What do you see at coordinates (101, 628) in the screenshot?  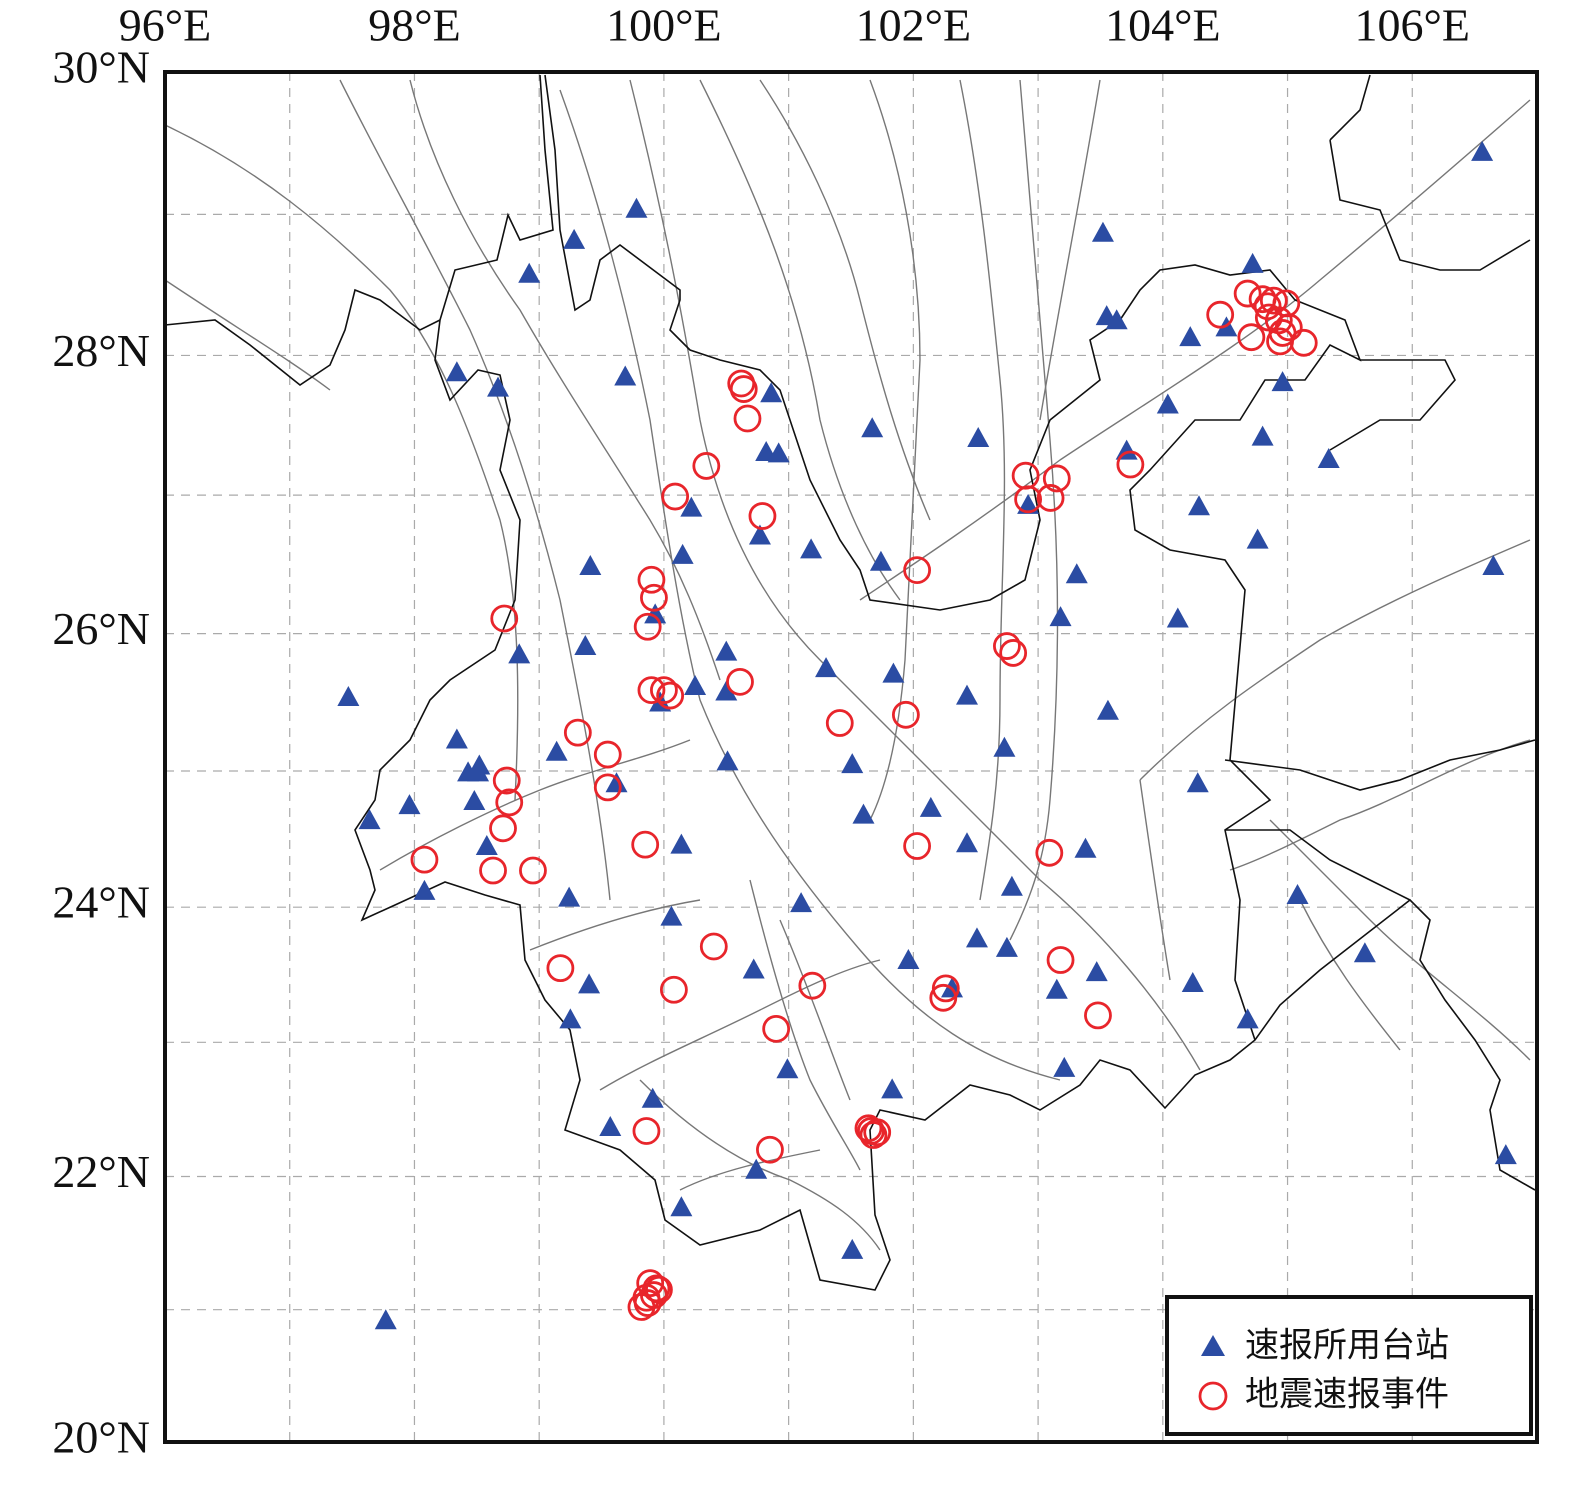 I see `y-tick-label: 26°N` at bounding box center [101, 628].